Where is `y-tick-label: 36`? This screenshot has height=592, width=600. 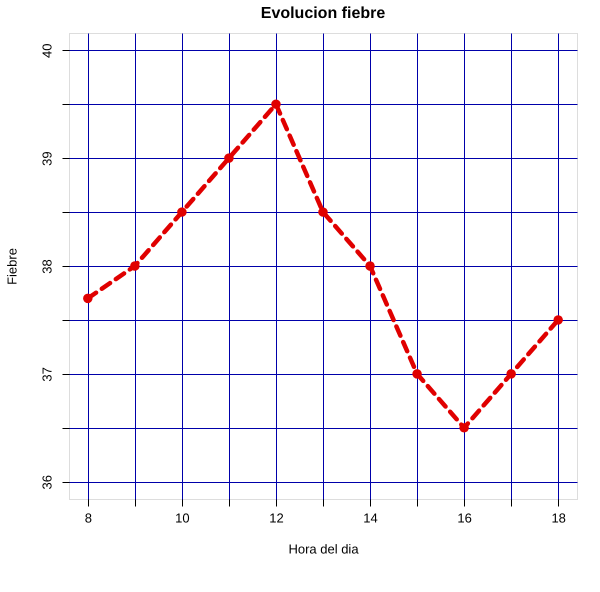 y-tick-label: 36 is located at coordinates (47, 482).